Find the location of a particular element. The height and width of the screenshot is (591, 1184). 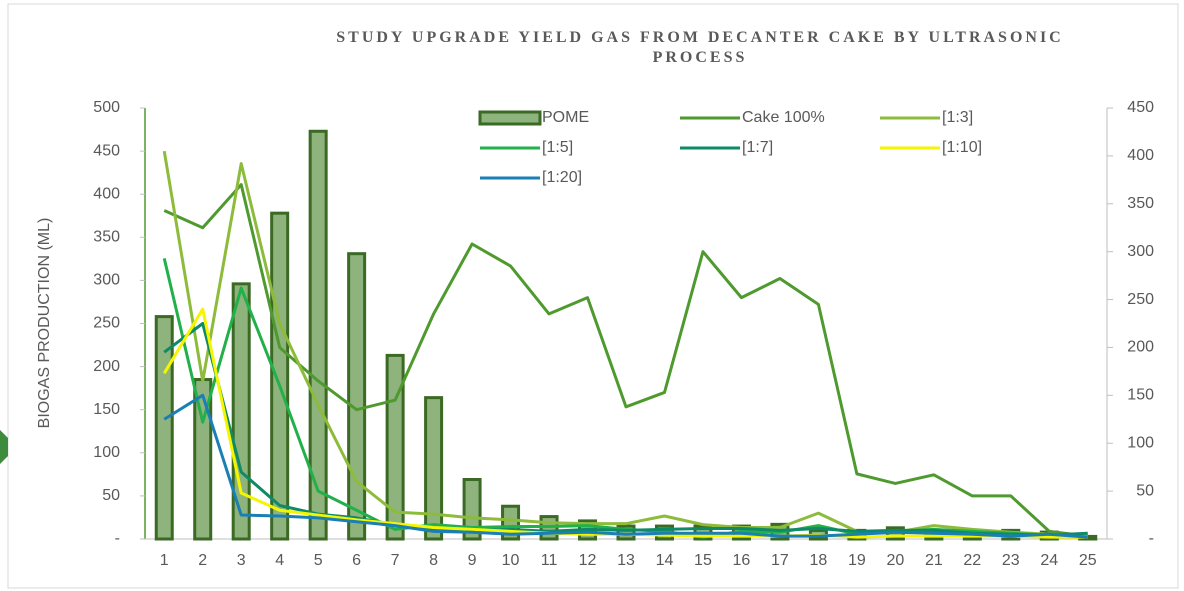

x-tick-label: 13 is located at coordinates (626, 560).